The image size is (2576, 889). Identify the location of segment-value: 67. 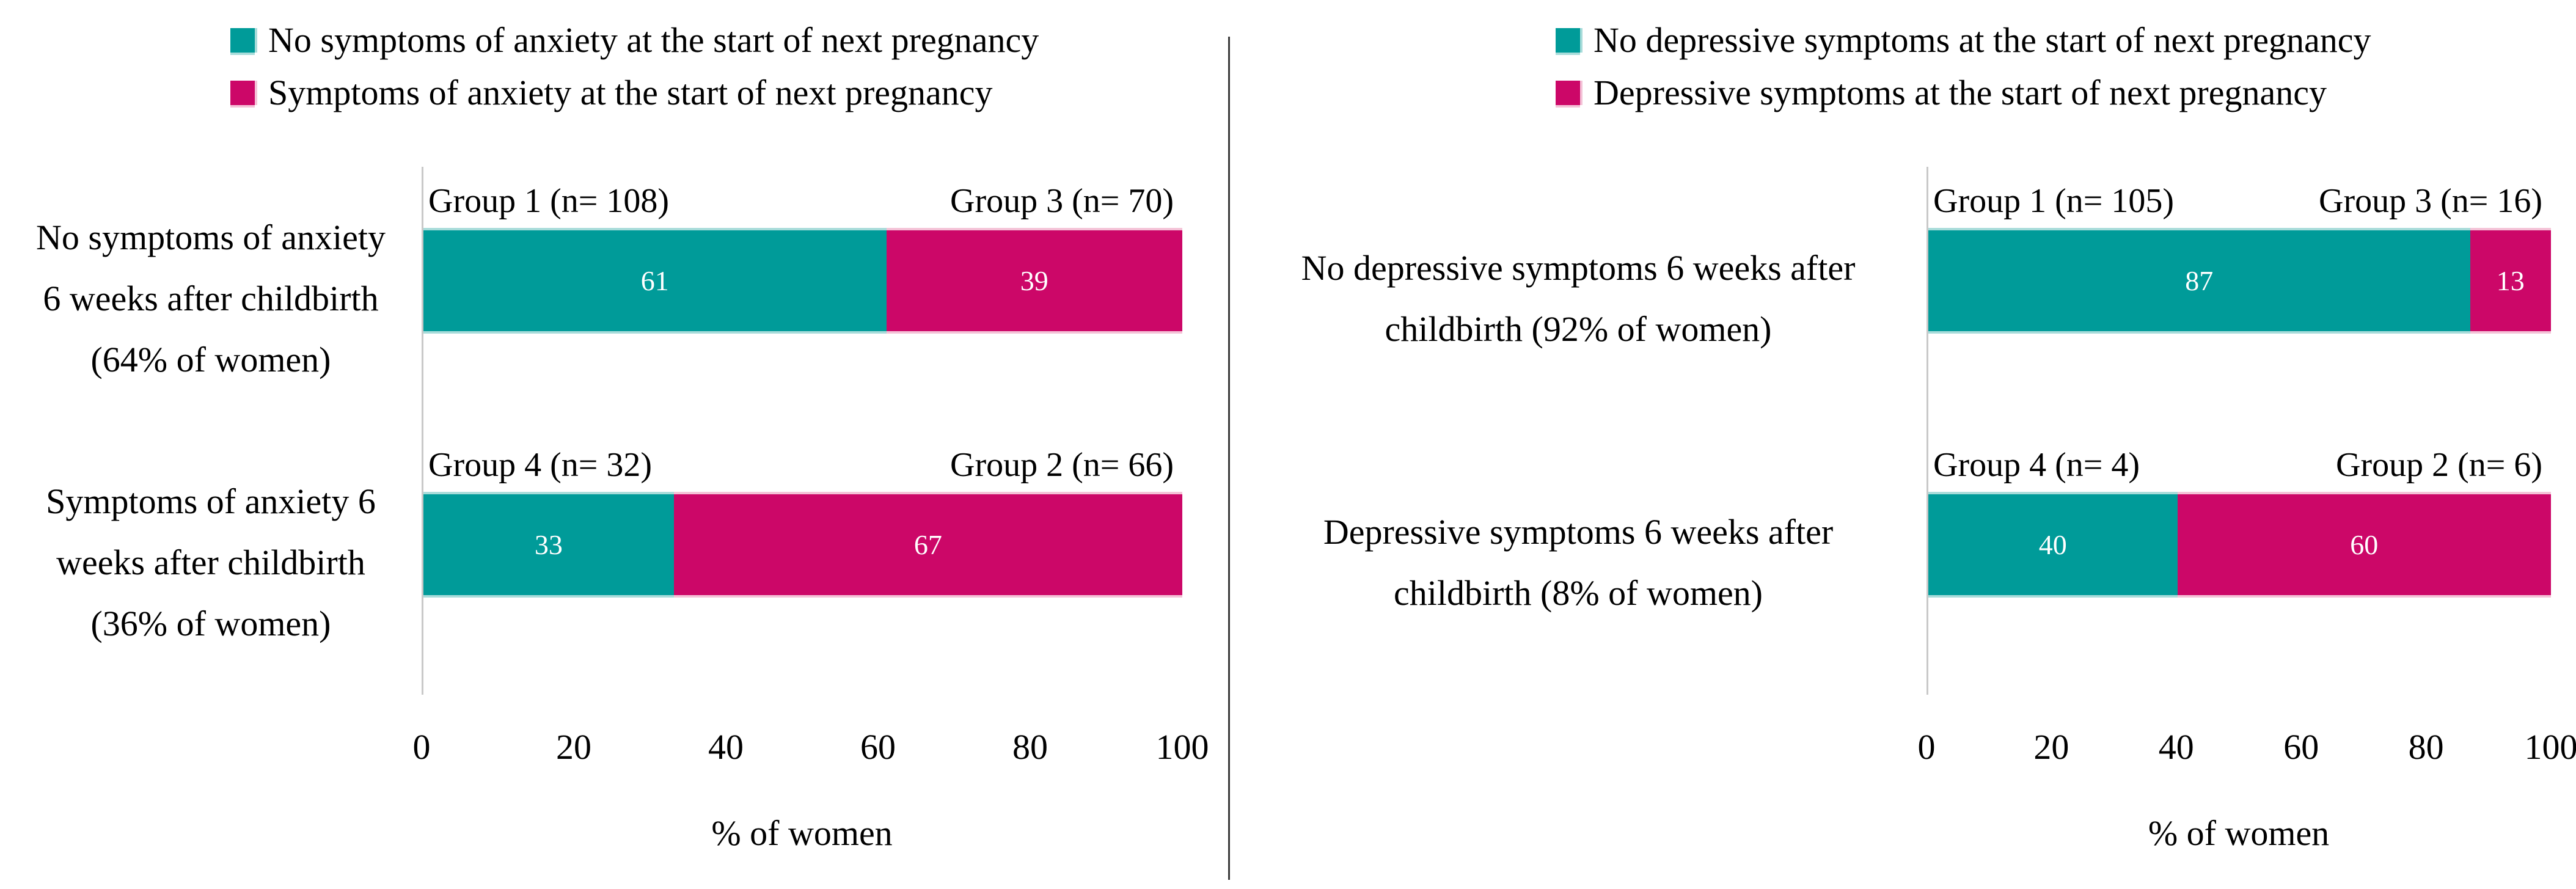
(927, 544).